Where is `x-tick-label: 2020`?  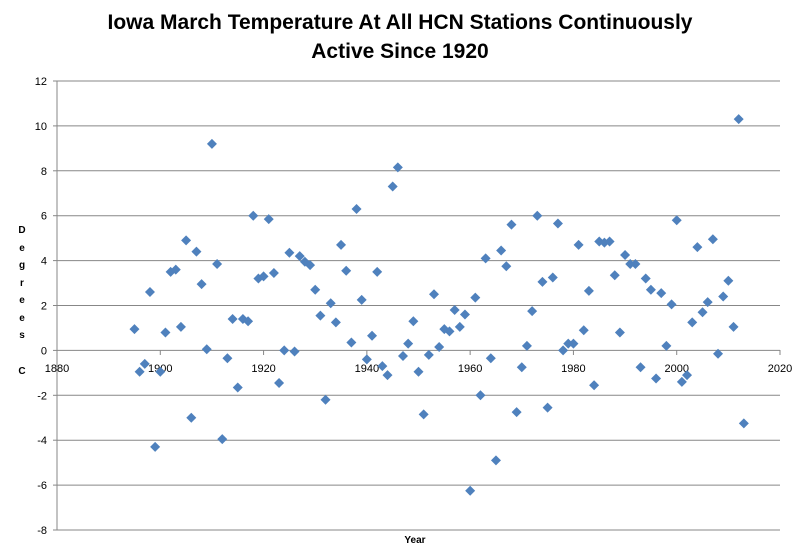 x-tick-label: 2020 is located at coordinates (780, 369).